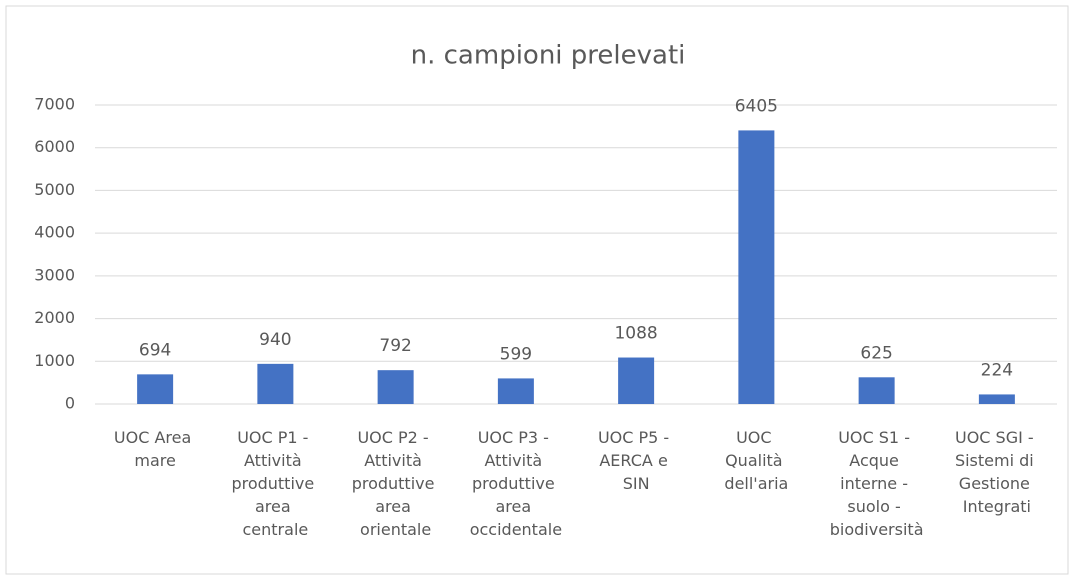 The width and height of the screenshot is (1074, 577). Describe the element at coordinates (548, 56) in the screenshot. I see `chart-title: n. campioni prelevati` at that location.